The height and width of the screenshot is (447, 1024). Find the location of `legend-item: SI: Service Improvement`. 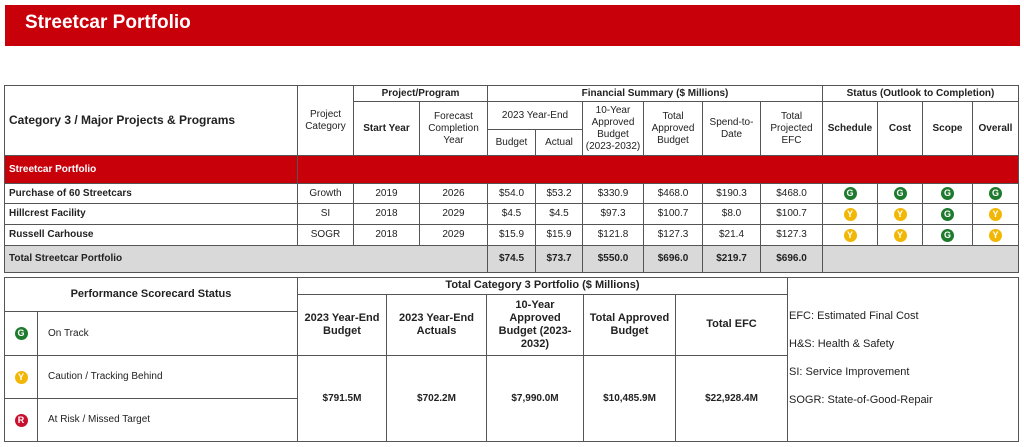

legend-item: SI: Service Improvement is located at coordinates (849, 372).